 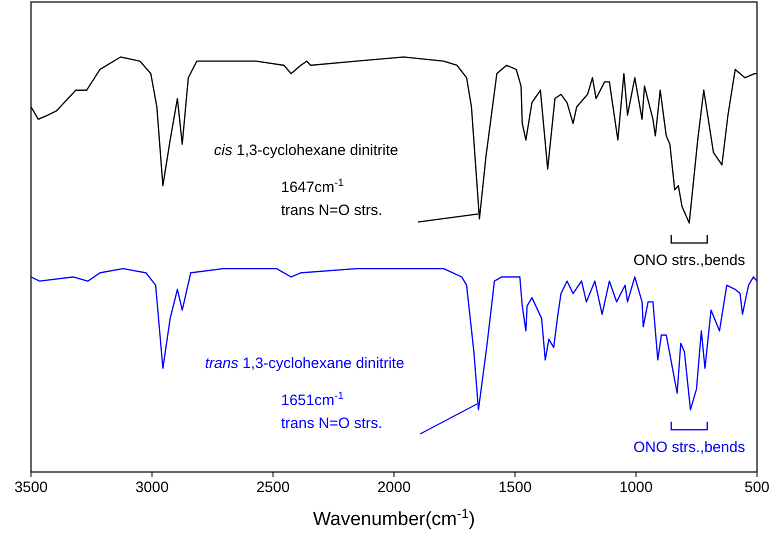 What do you see at coordinates (515, 487) in the screenshot?
I see `x-tick-label: 1500` at bounding box center [515, 487].